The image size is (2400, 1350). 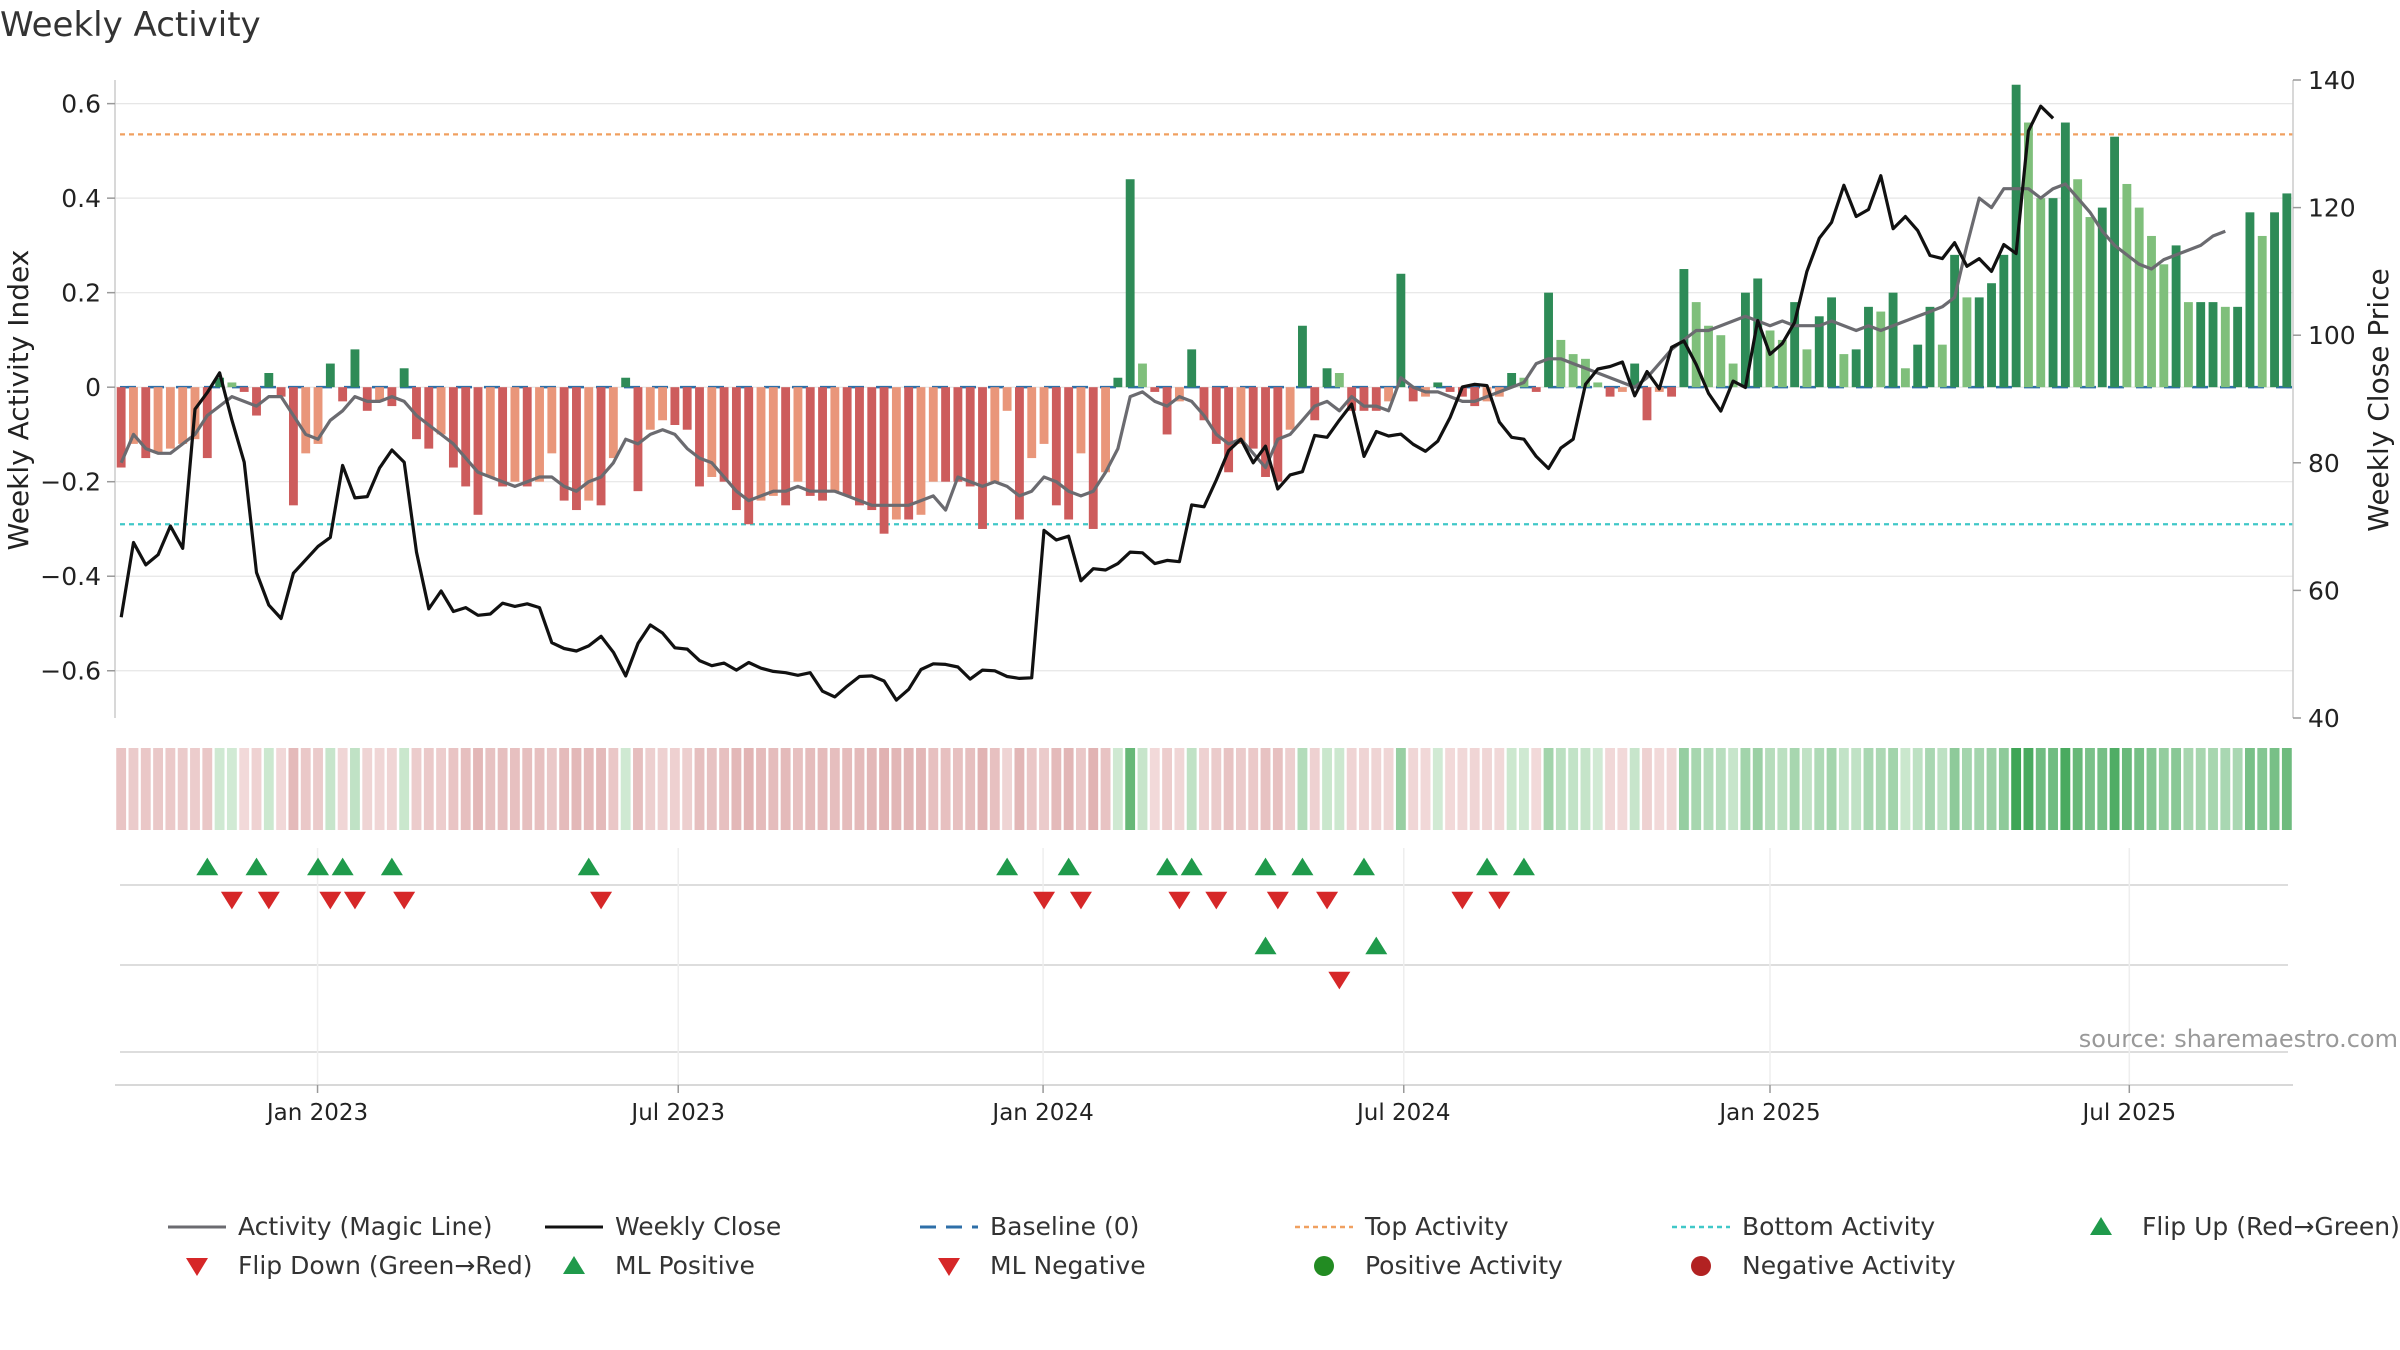 I want to click on legend-label: Baseline (0), so click(x=1064, y=1226).